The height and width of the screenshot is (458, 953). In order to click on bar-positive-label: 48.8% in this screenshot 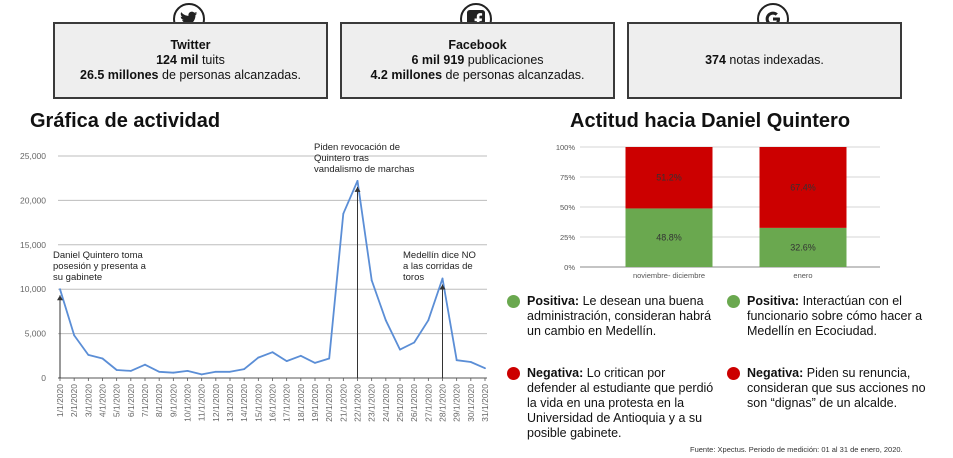, I will do `click(669, 238)`.